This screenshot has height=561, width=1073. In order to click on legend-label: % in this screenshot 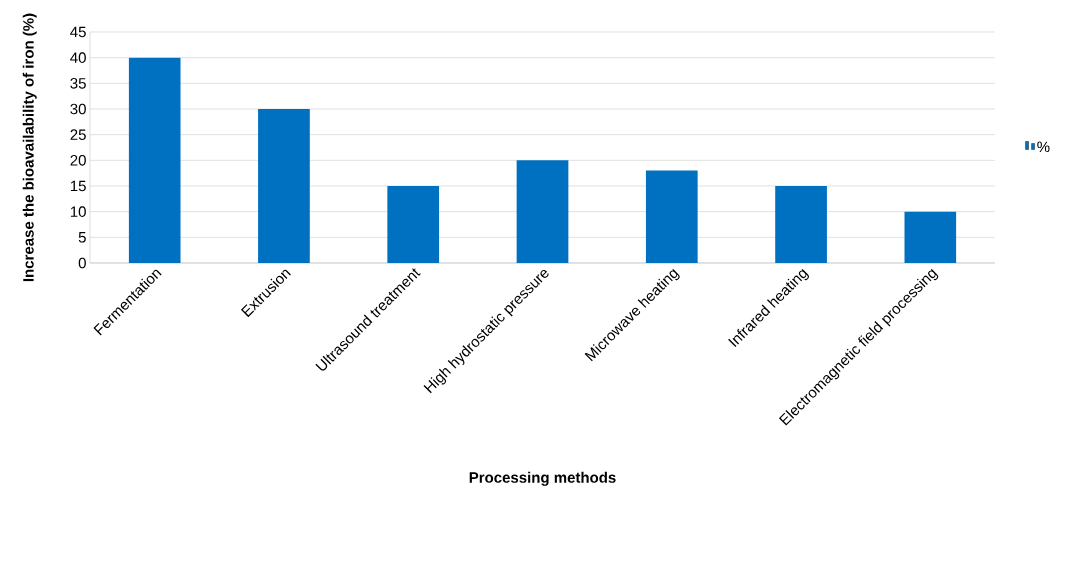, I will do `click(1043, 147)`.